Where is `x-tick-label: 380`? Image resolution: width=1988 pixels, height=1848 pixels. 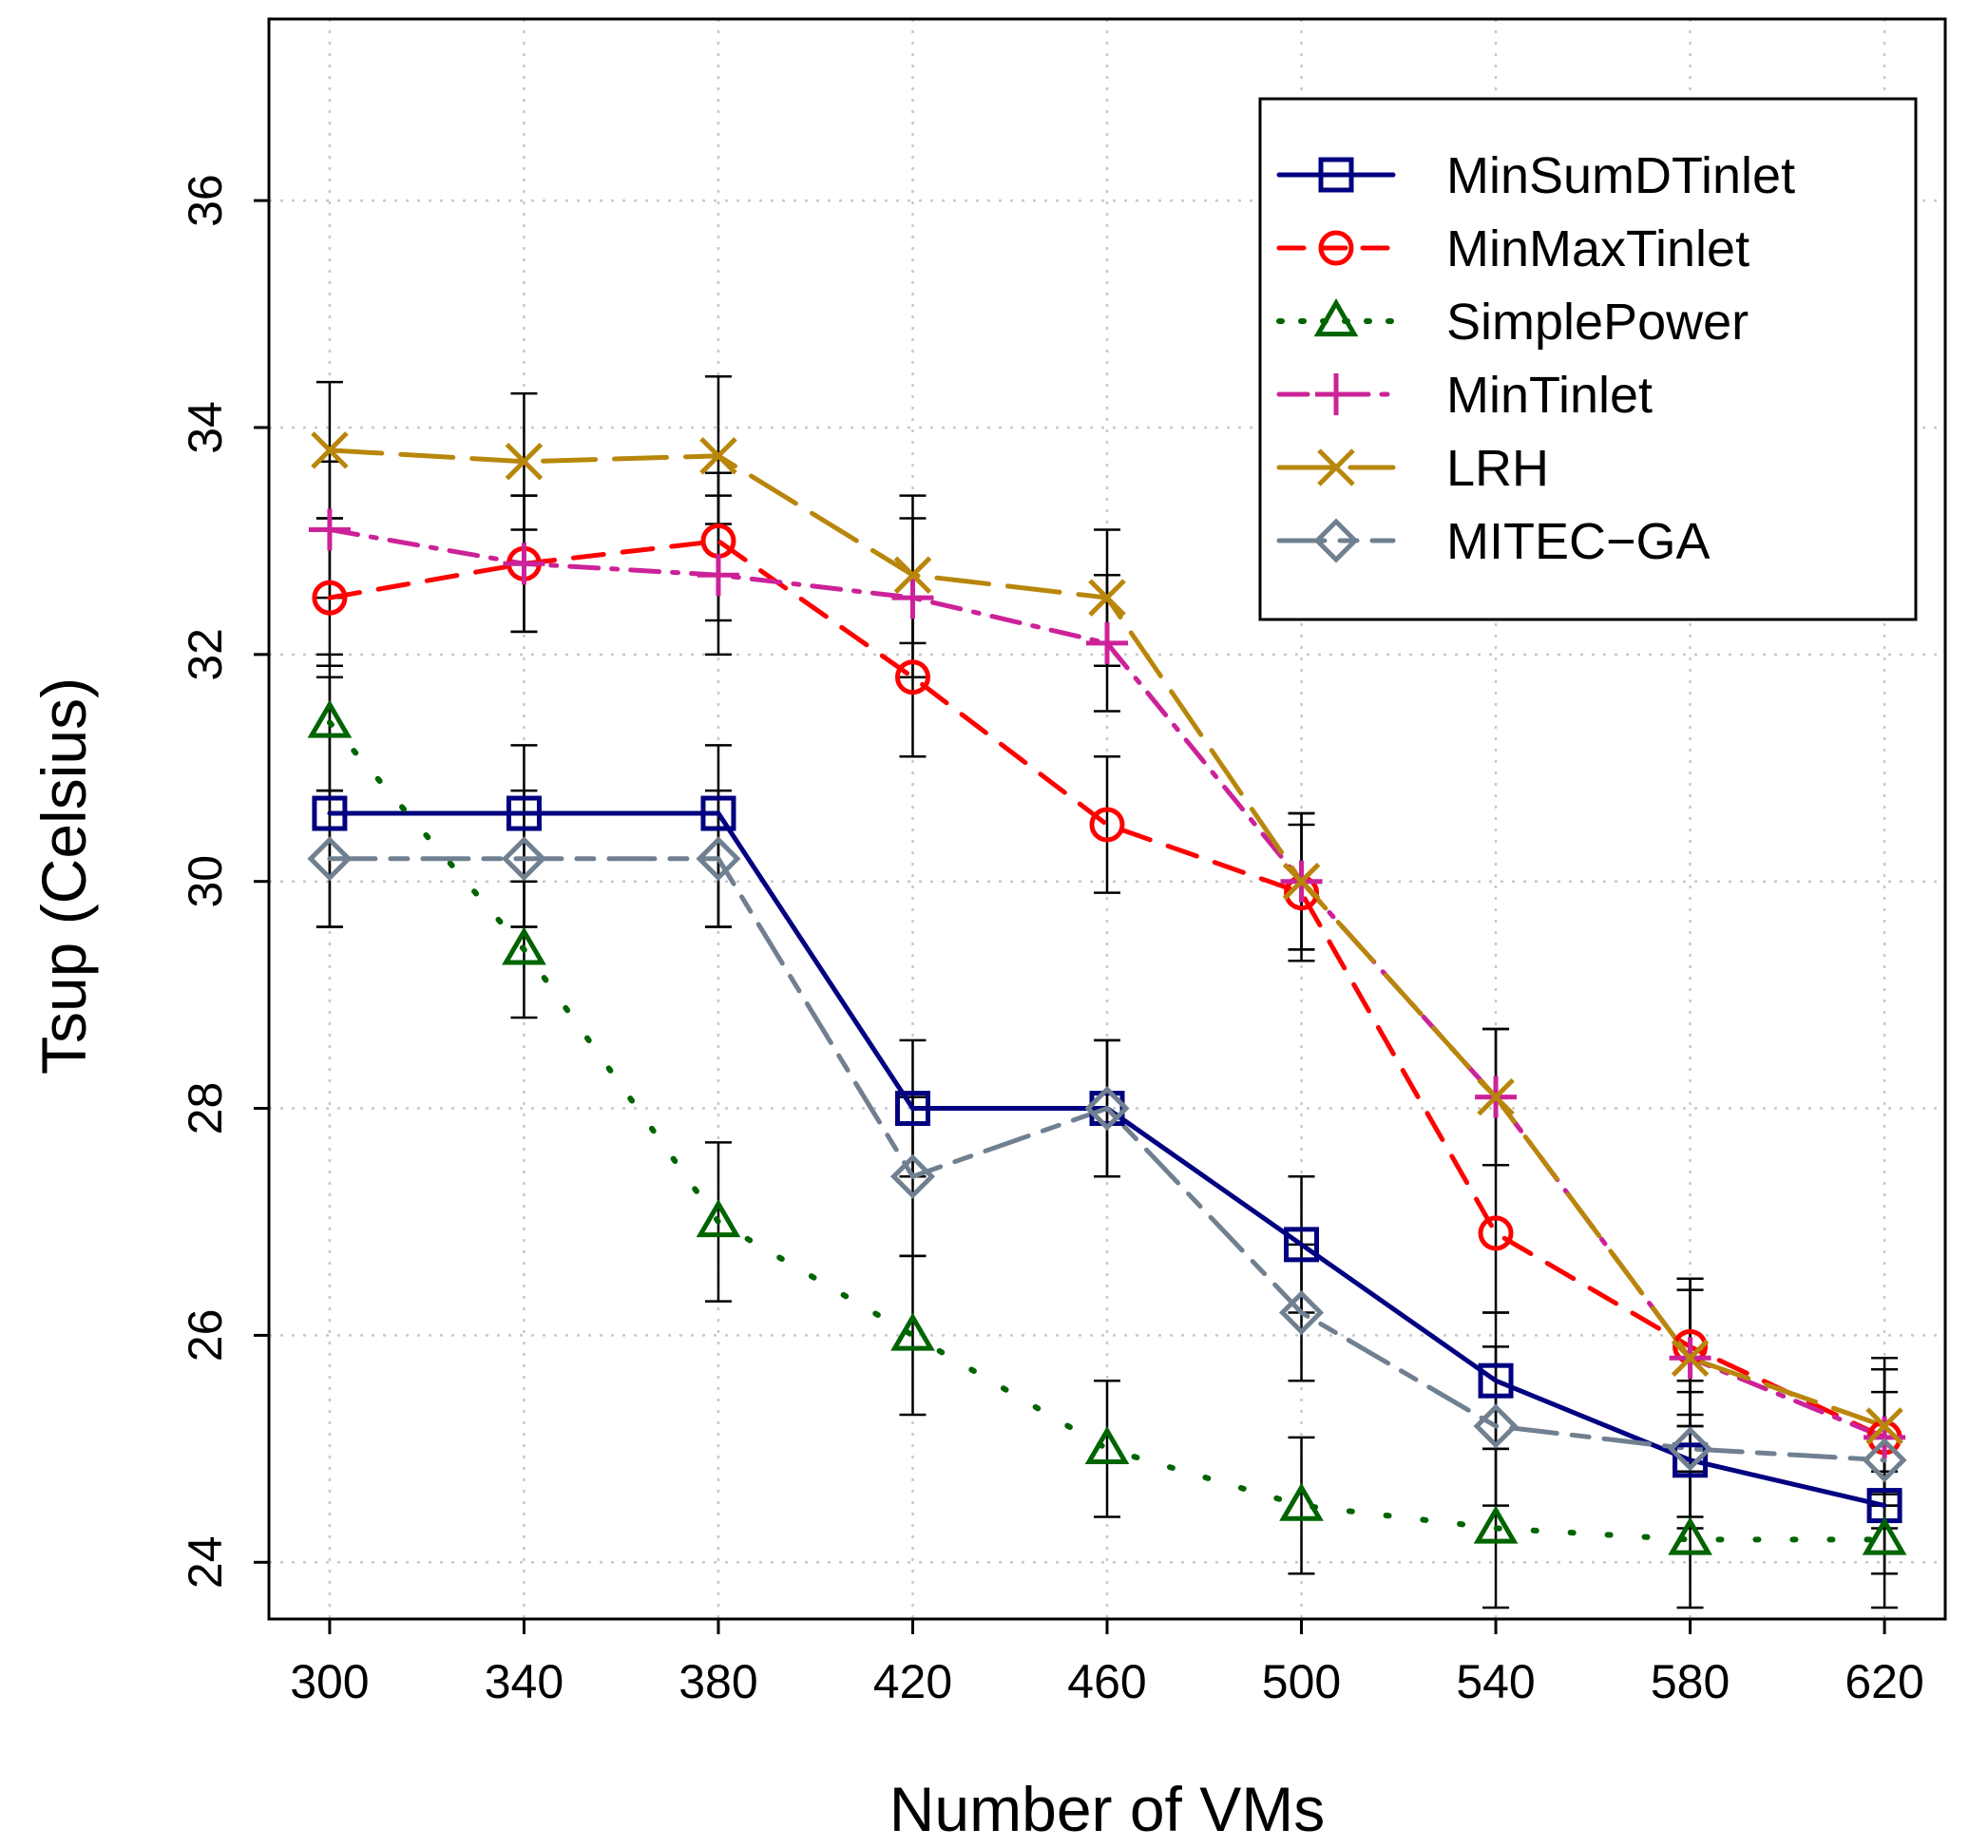 x-tick-label: 380 is located at coordinates (718, 1682).